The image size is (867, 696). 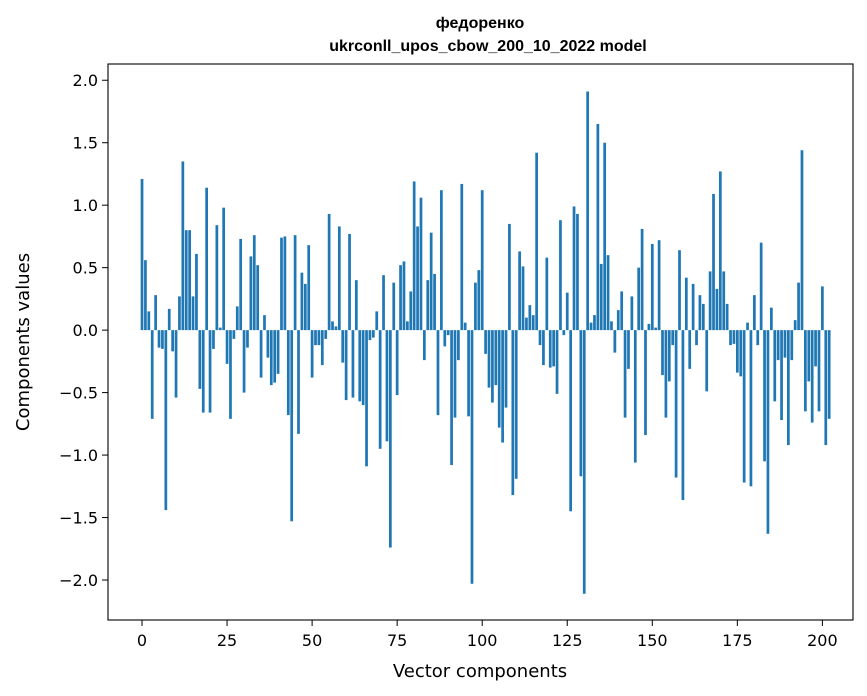 What do you see at coordinates (487, 46) in the screenshot?
I see `chart-title-line2: ukrconll_upos_cbow_200_10_2022 model` at bounding box center [487, 46].